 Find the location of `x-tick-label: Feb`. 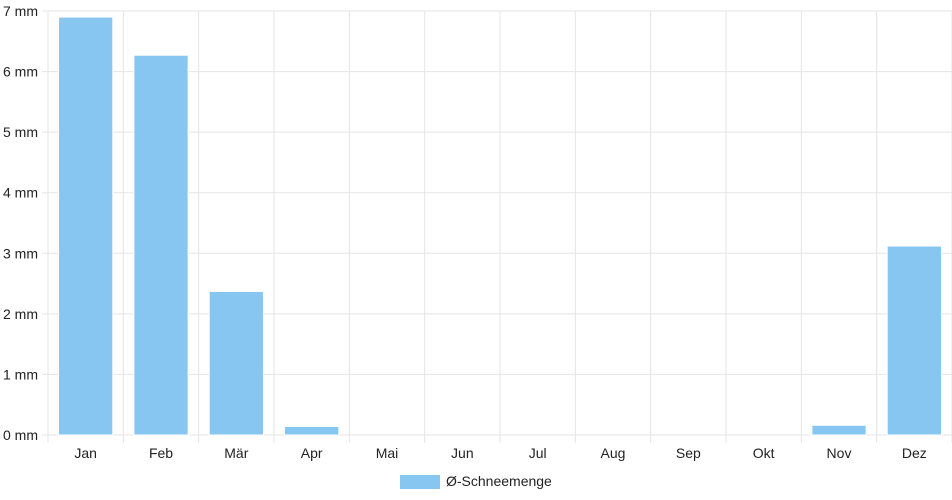

x-tick-label: Feb is located at coordinates (161, 453).